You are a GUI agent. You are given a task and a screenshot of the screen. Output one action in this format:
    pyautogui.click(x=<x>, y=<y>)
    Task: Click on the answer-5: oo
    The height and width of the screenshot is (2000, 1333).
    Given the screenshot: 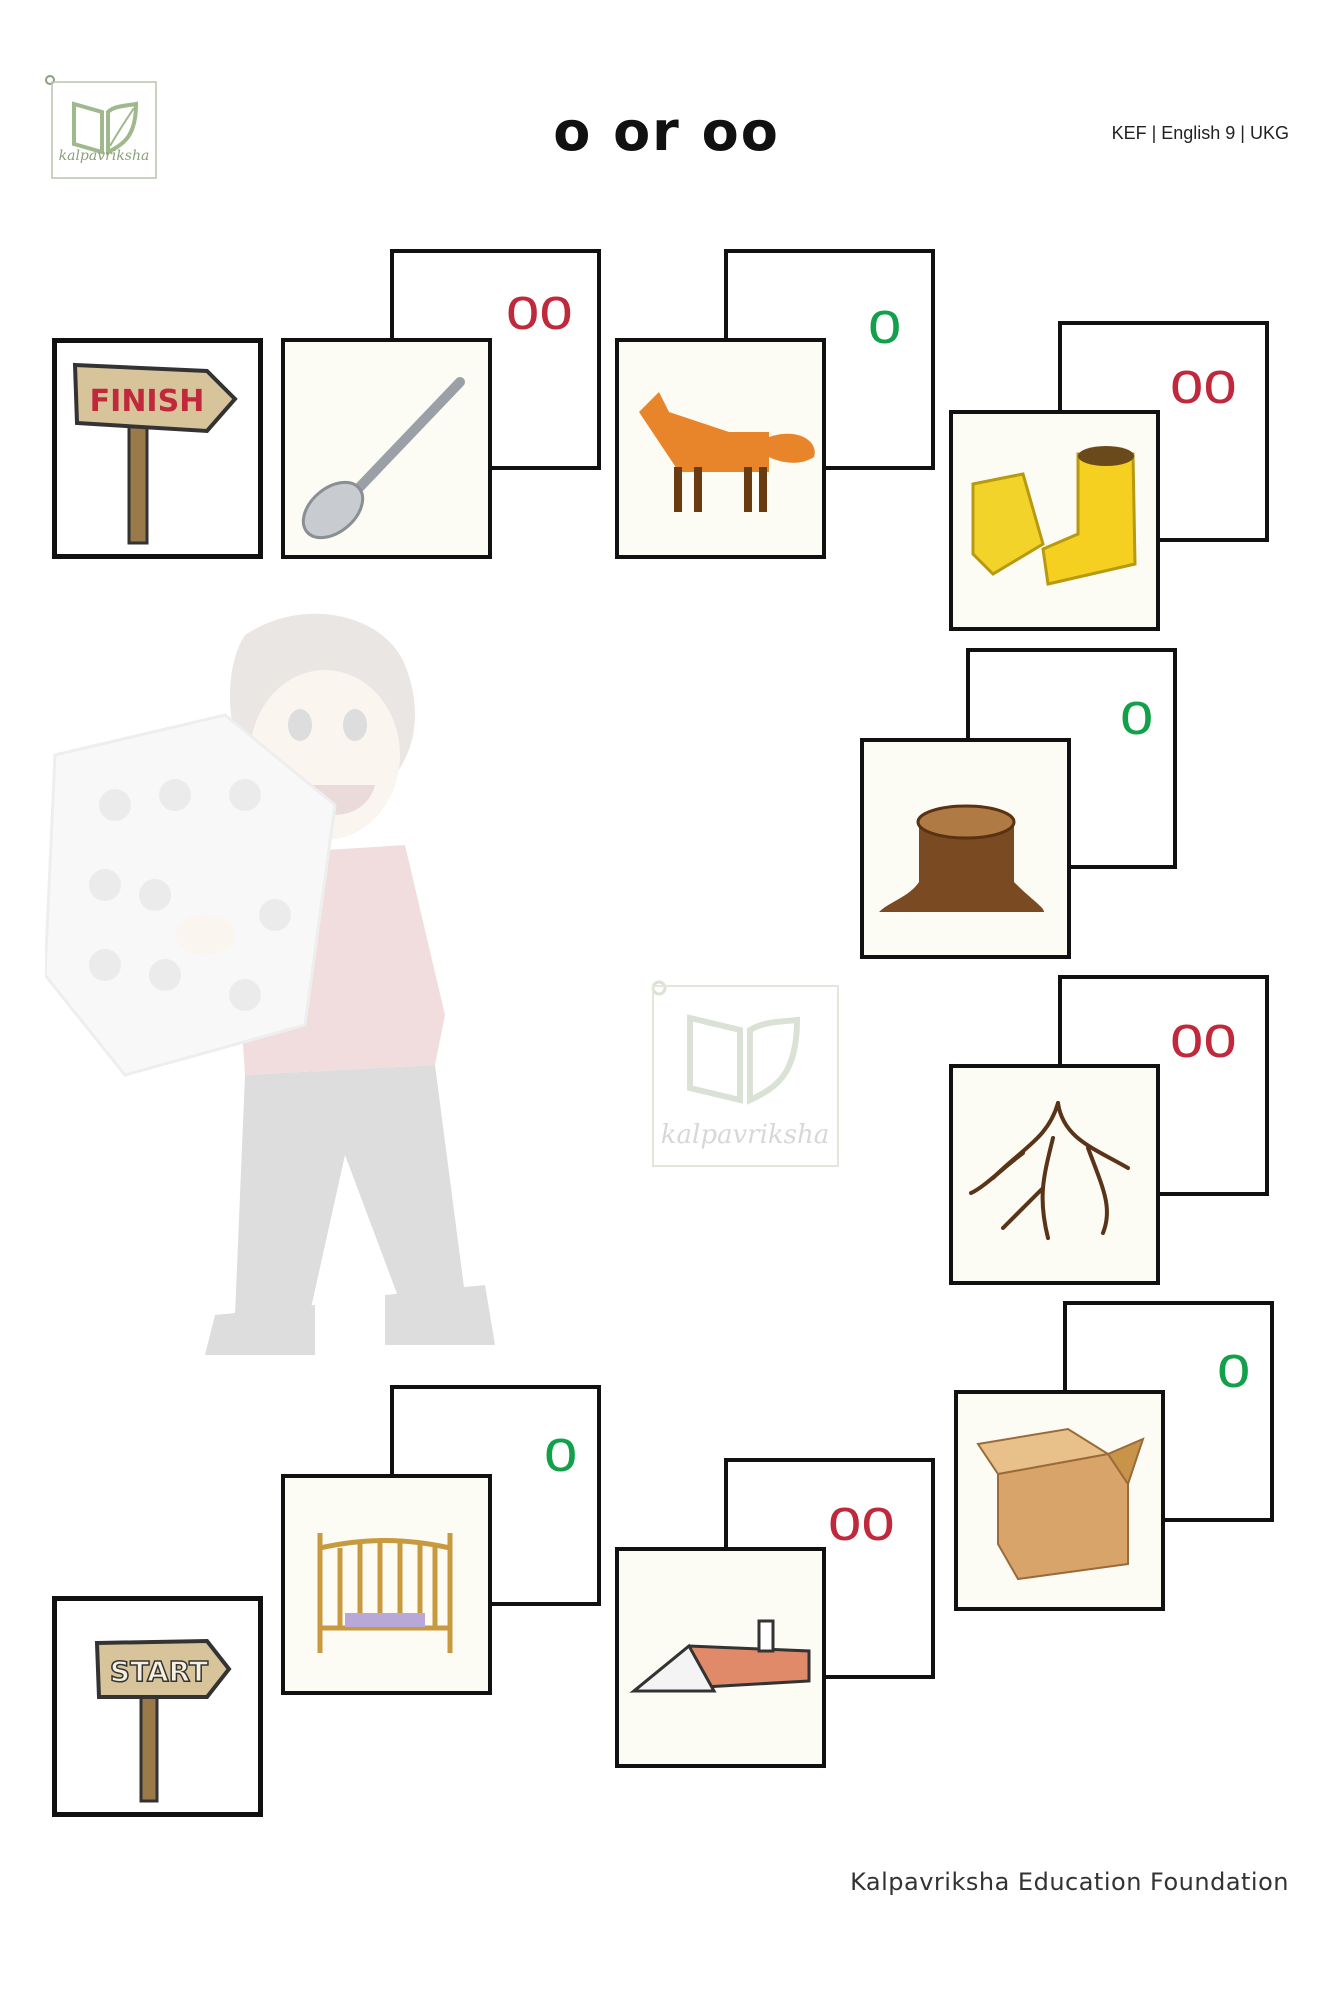 What is the action you would take?
    pyautogui.click(x=1203, y=1036)
    